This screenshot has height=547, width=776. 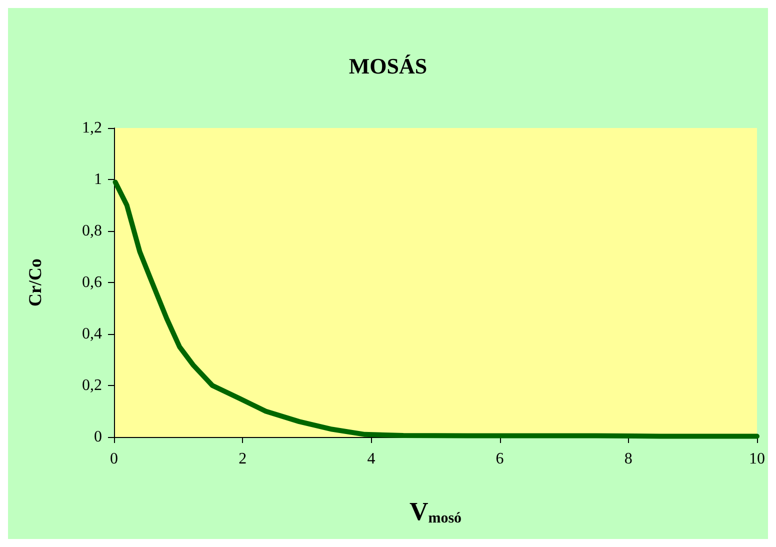 I want to click on y-tick-label: 0,2, so click(x=92, y=385).